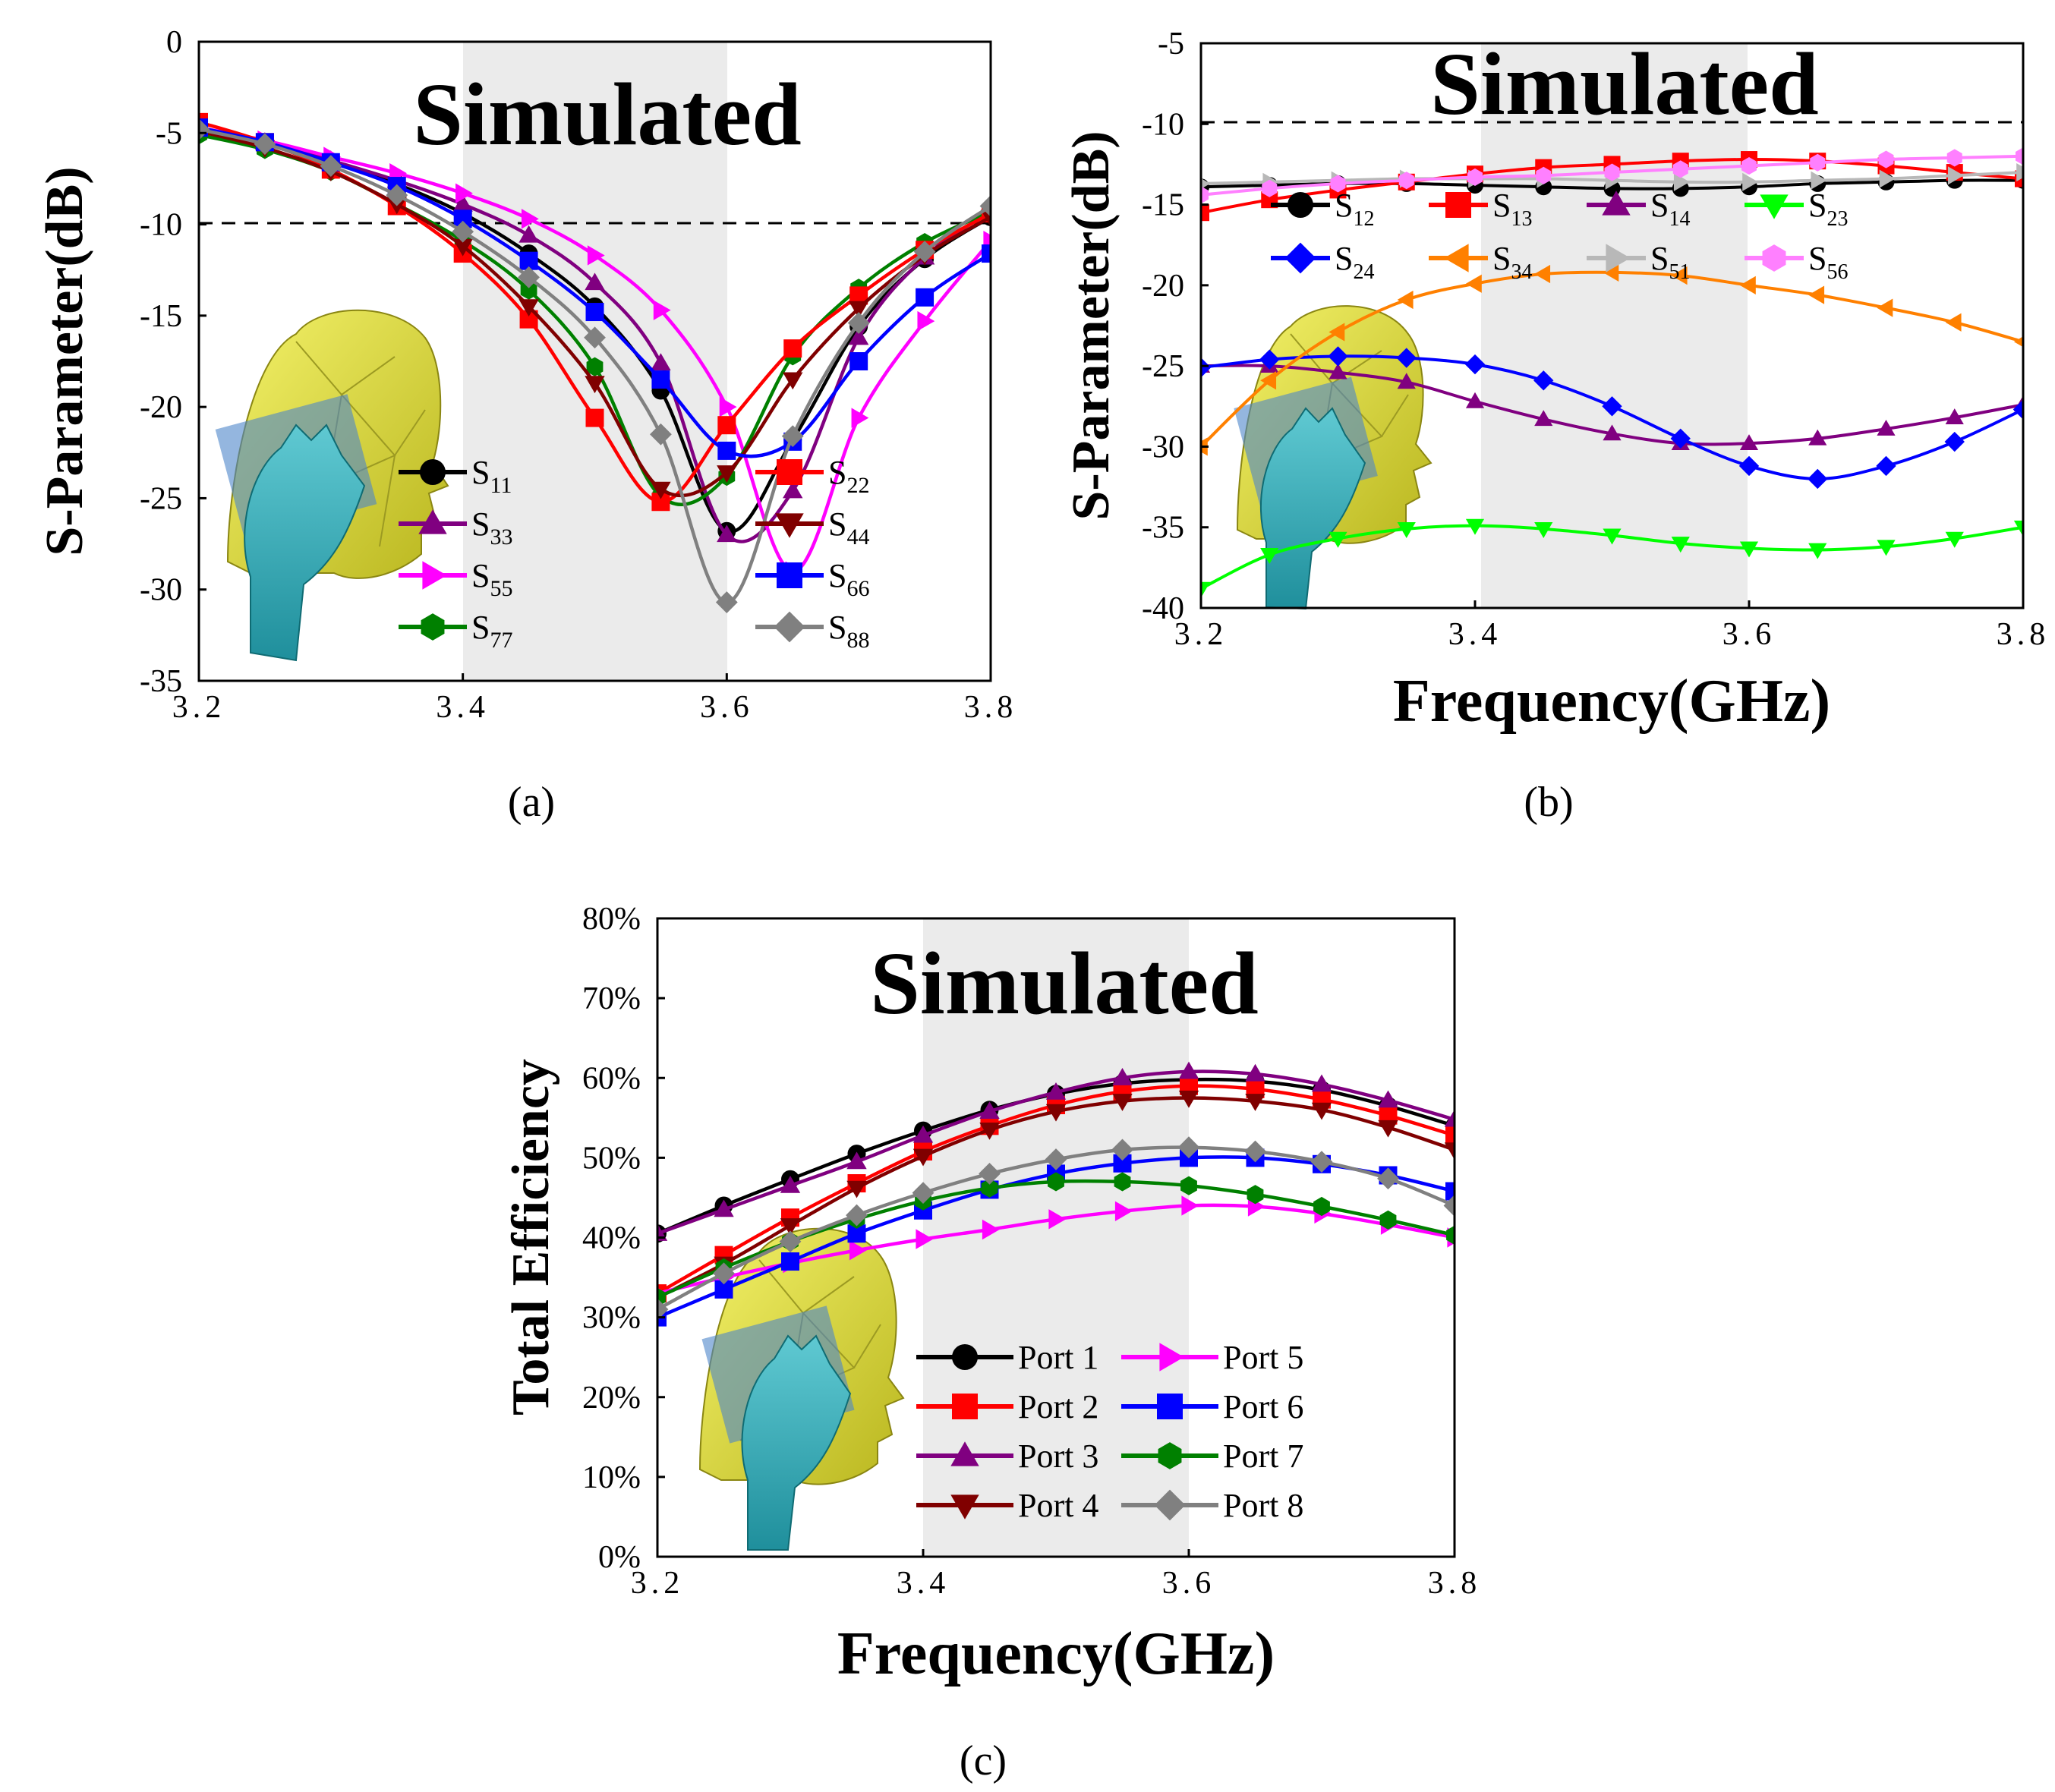 The width and height of the screenshot is (2055, 1792). Describe the element at coordinates (858, 640) in the screenshot. I see `legend-s88-label-sub: 88` at that location.